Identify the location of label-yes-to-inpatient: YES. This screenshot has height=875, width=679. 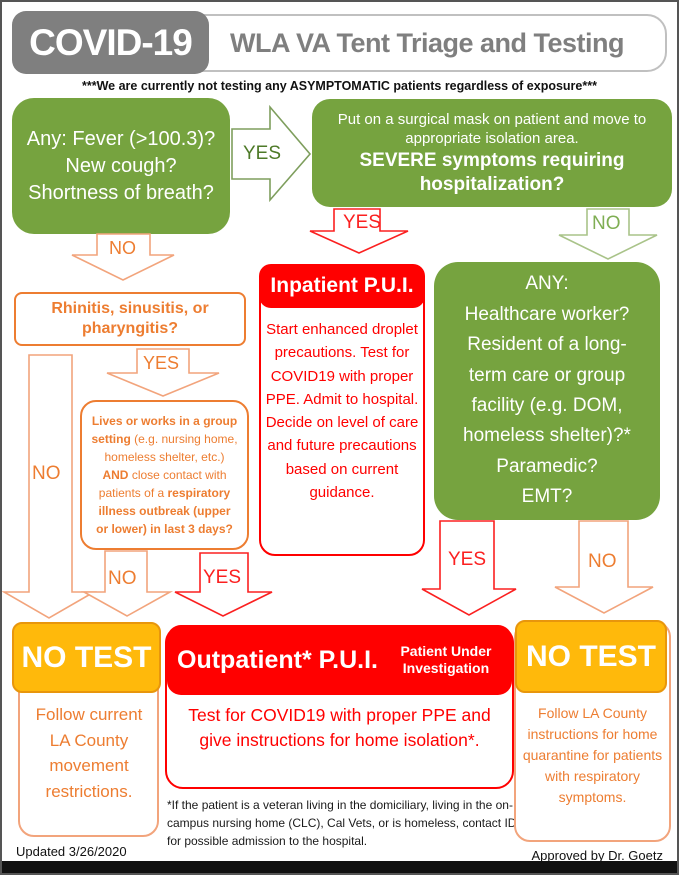
(362, 222).